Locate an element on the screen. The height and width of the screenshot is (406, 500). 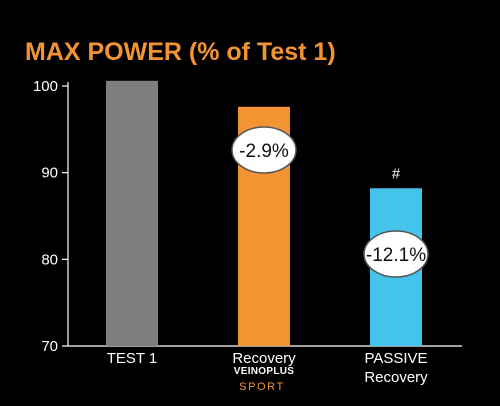
brand-sub-text: SPORT is located at coordinates (262, 387).